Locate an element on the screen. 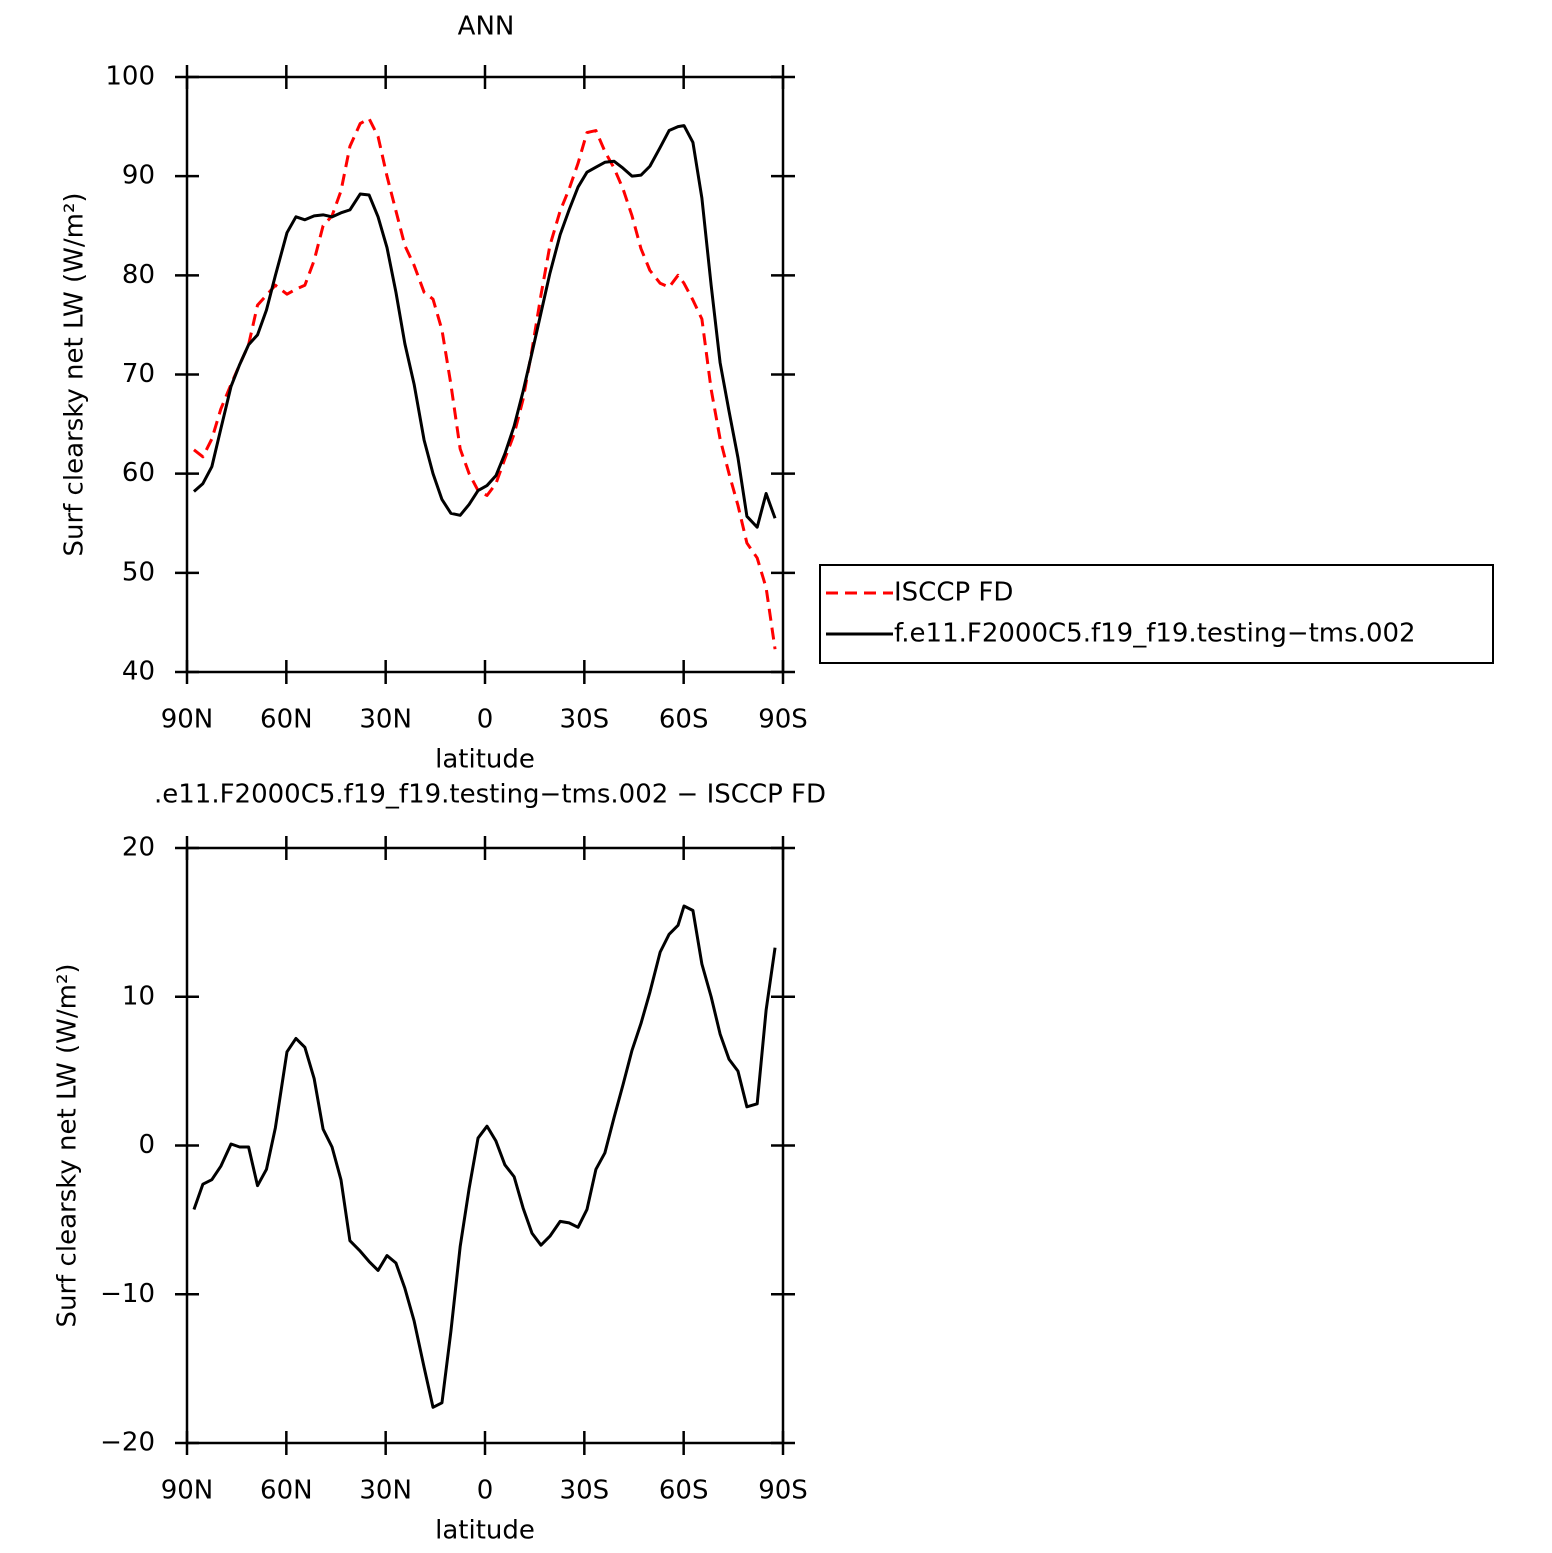 This screenshot has width=1552, height=1553. y-tick-label: 20 is located at coordinates (138, 848).